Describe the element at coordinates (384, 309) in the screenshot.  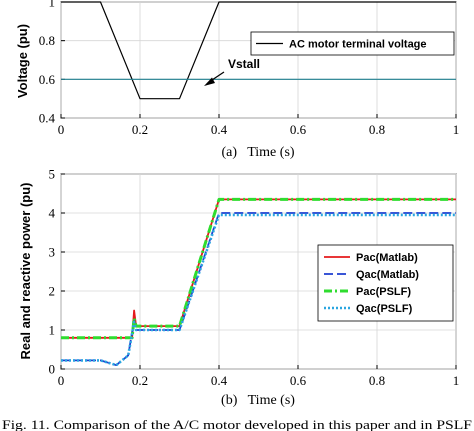
I see `legend-label-qac-pslf: Qac(PSLF)` at that location.